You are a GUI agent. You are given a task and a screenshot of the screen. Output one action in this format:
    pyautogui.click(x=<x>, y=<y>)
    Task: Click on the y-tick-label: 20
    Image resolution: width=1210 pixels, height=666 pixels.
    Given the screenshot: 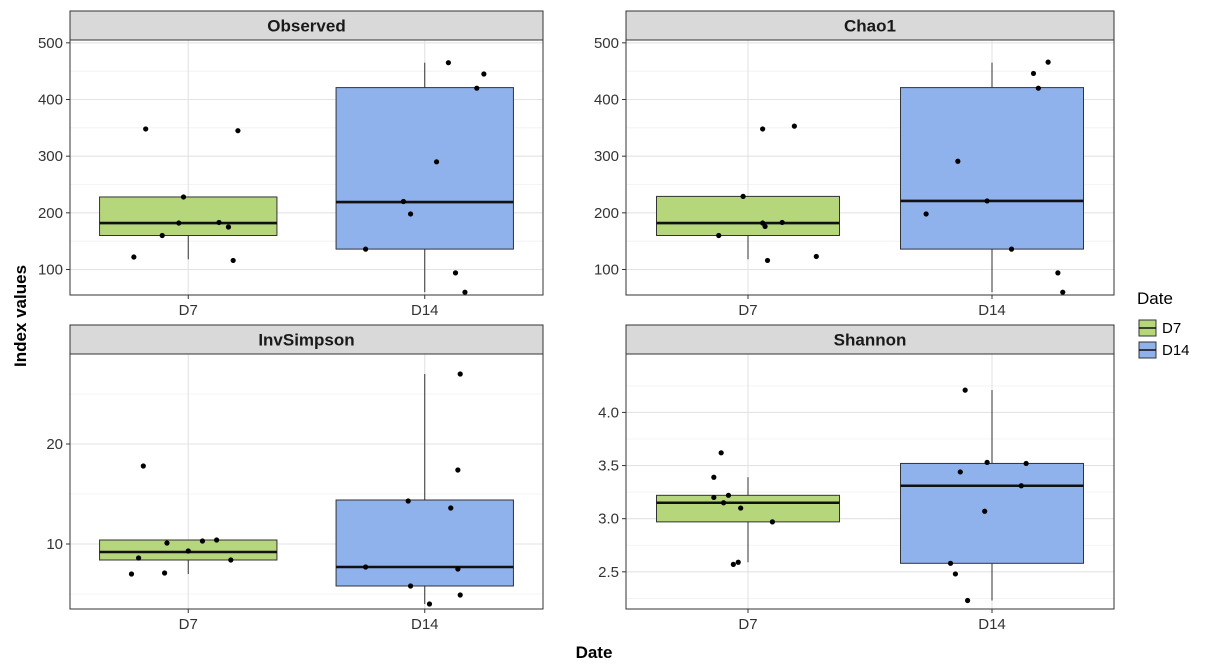 What is the action you would take?
    pyautogui.click(x=54, y=444)
    